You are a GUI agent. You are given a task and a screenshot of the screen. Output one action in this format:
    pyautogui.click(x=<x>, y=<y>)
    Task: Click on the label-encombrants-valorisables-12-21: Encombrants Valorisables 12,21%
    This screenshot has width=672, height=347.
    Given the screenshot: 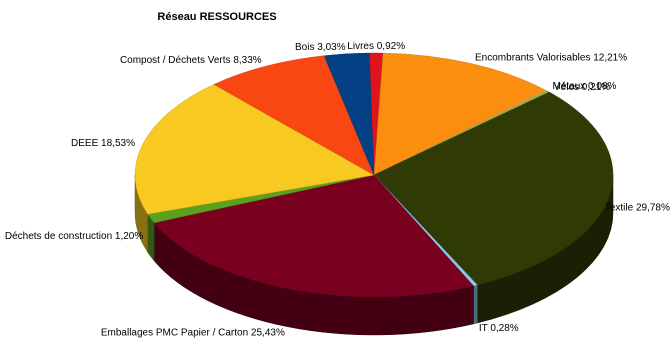 What is the action you would take?
    pyautogui.click(x=551, y=57)
    